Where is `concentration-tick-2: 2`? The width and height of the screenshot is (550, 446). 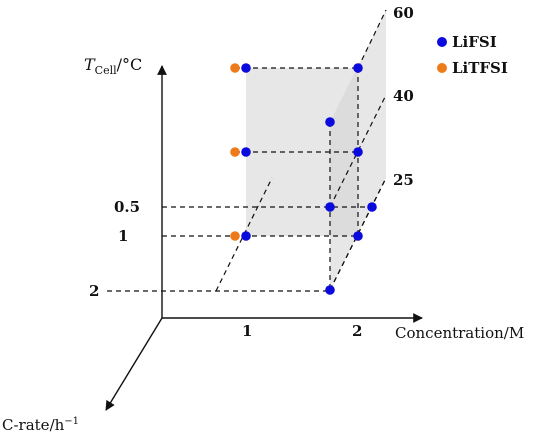
concentration-tick-2: 2 is located at coordinates (357, 331).